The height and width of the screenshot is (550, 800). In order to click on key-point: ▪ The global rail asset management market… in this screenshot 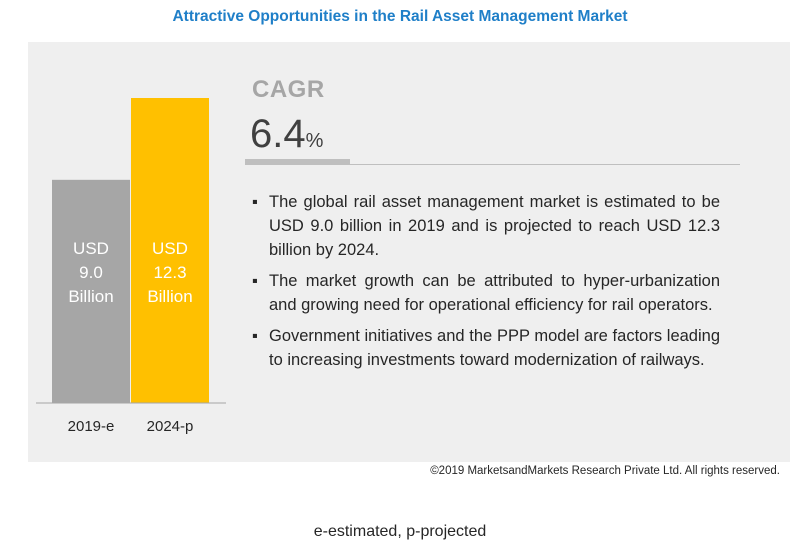, I will do `click(486, 226)`.